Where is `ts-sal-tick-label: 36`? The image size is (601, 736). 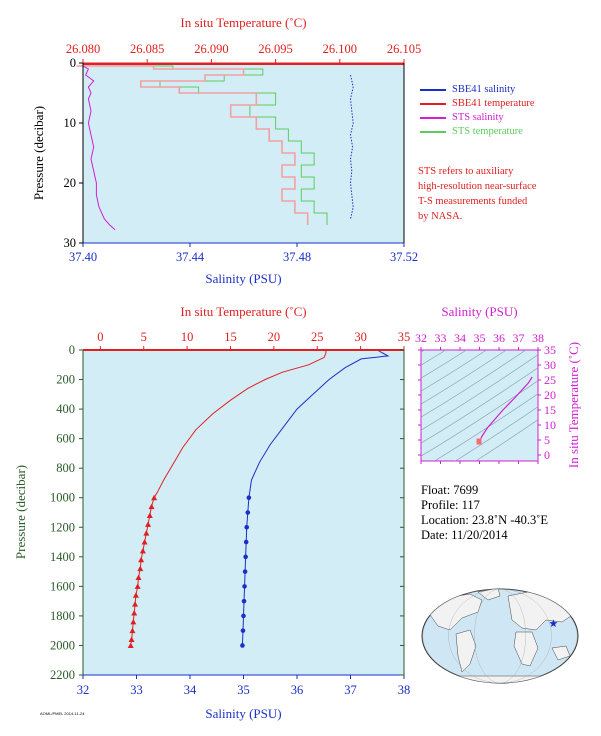
ts-sal-tick-label: 36 is located at coordinates (499, 338).